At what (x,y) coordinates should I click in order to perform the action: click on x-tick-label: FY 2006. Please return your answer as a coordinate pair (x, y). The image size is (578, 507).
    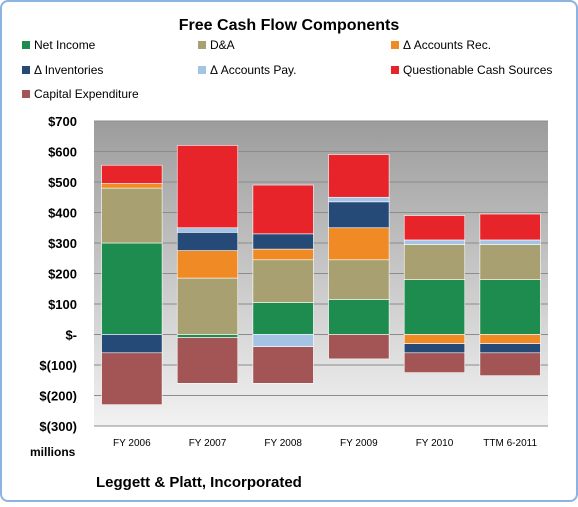
    Looking at the image, I should click on (132, 443).